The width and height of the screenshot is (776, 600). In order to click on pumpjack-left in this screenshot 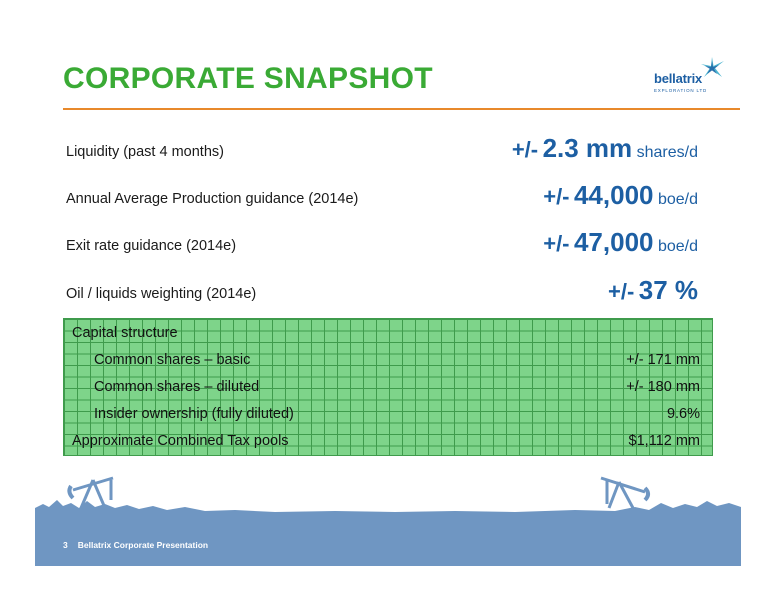, I will do `click(90, 492)`.